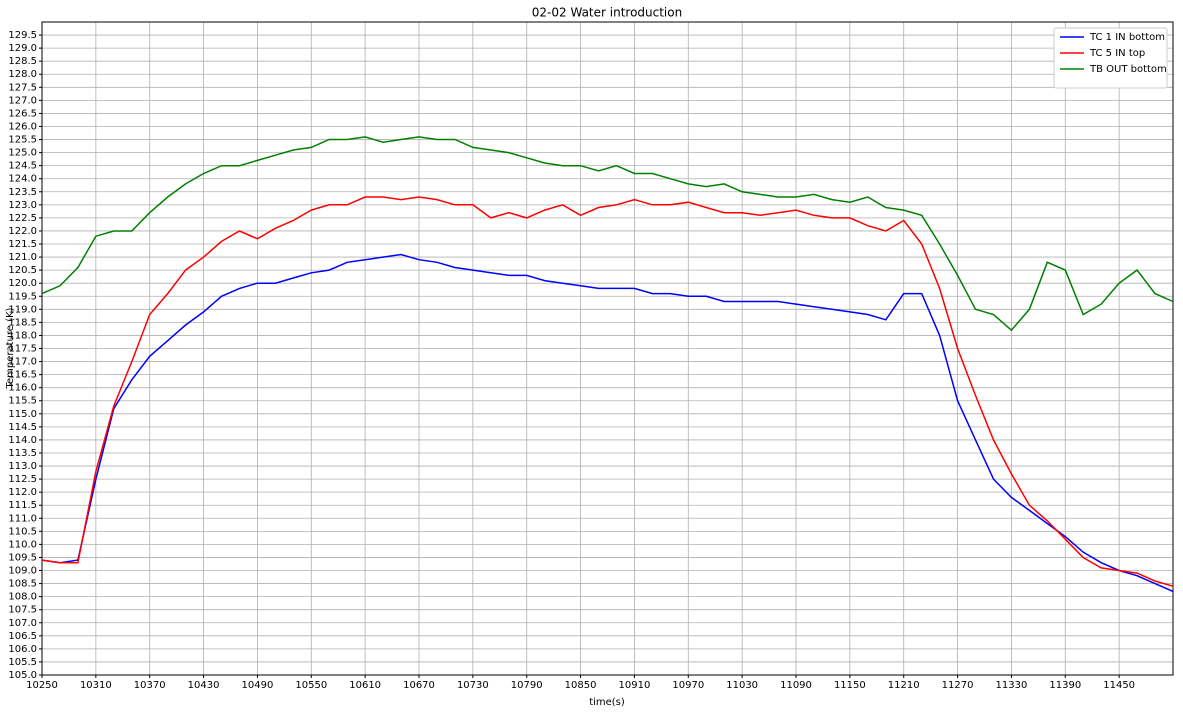 The width and height of the screenshot is (1183, 713). Describe the element at coordinates (22, 414) in the screenshot. I see `y-tick-label: 115.0` at that location.